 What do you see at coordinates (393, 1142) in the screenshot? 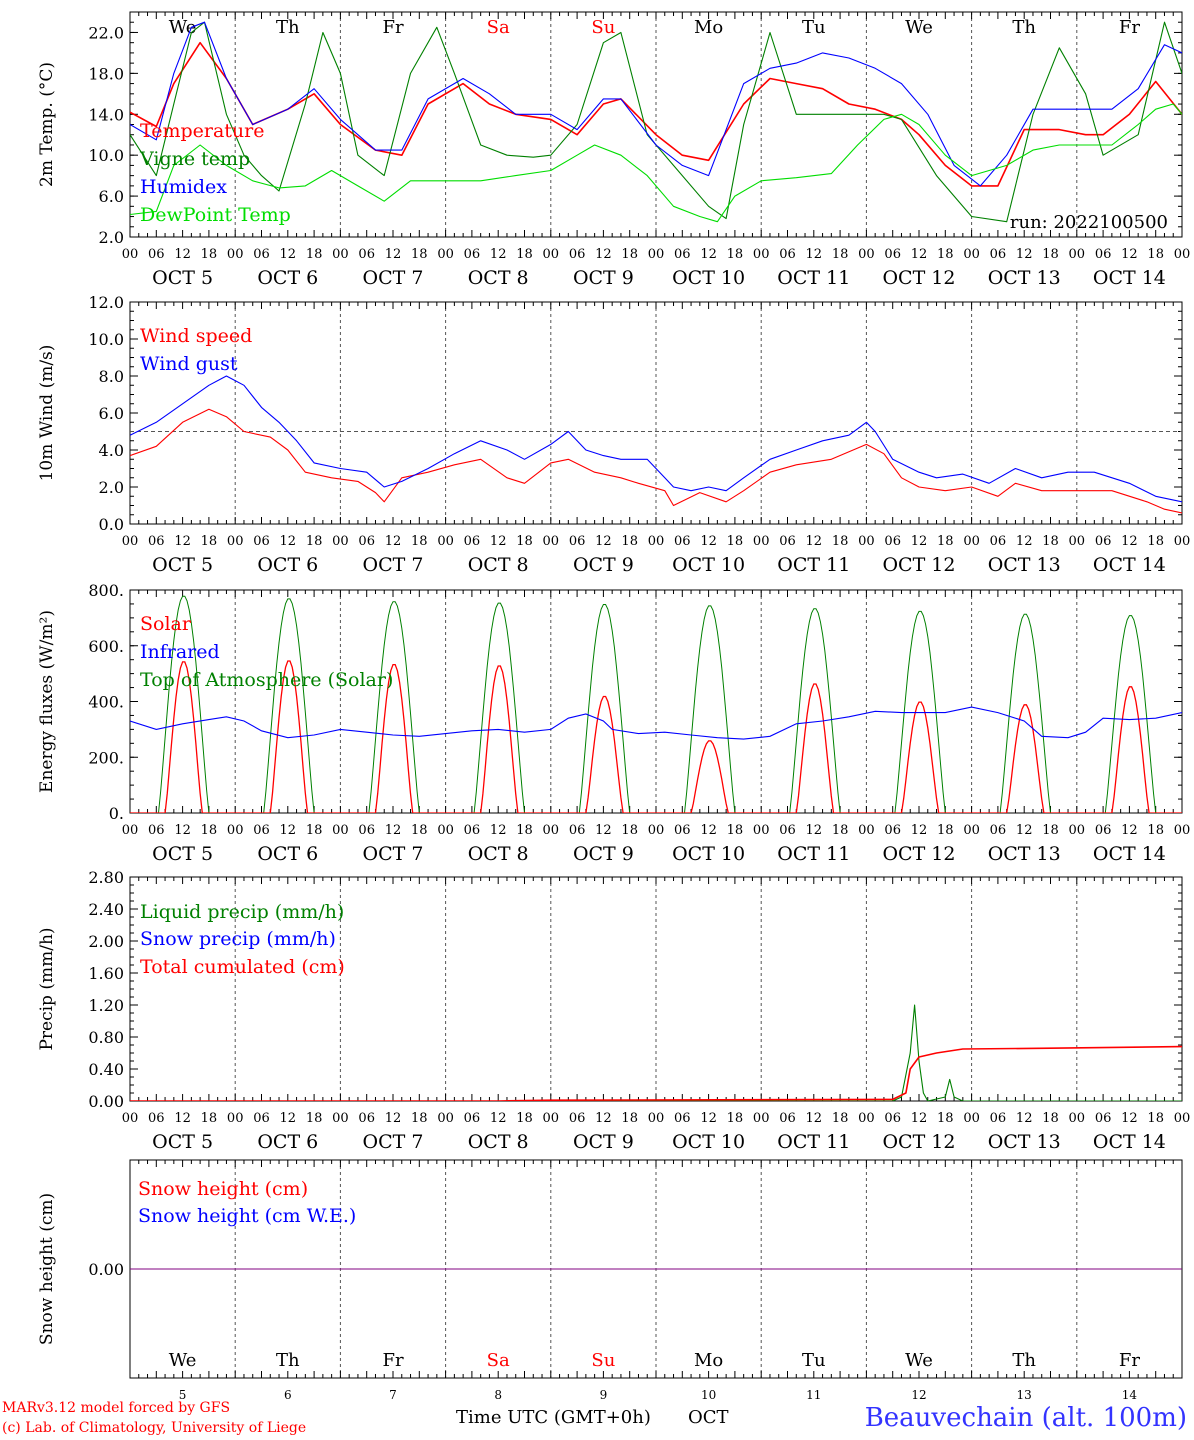
I see `date-label: OCT 7` at bounding box center [393, 1142].